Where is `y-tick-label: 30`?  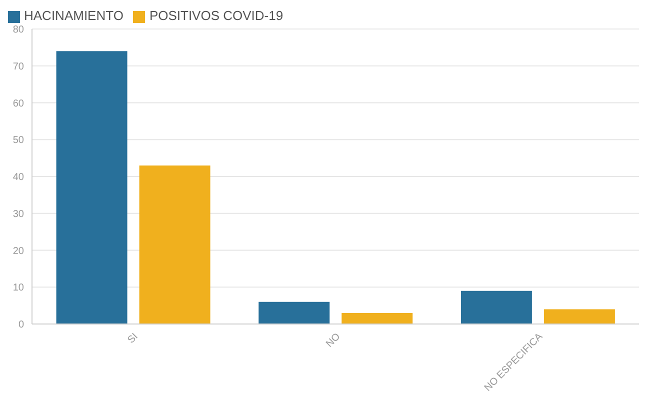
y-tick-label: 30 is located at coordinates (18, 214).